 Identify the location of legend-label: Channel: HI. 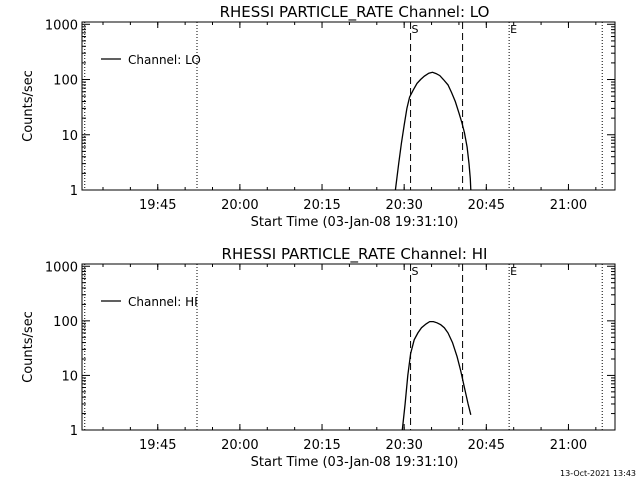
(163, 302).